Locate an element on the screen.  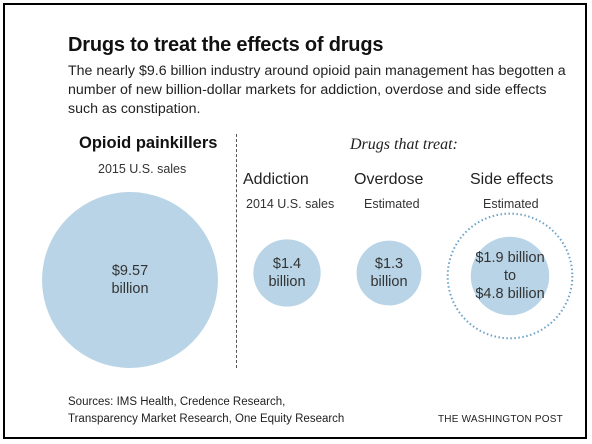
overdose-note: Estimated is located at coordinates (392, 204).